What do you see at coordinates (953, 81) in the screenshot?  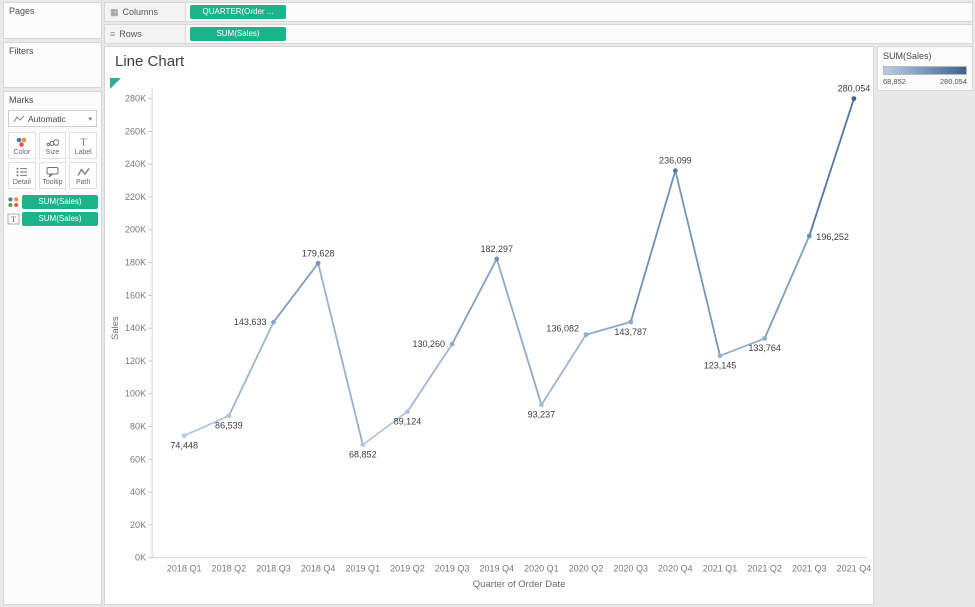 I see `legend-max-value: 280,054` at bounding box center [953, 81].